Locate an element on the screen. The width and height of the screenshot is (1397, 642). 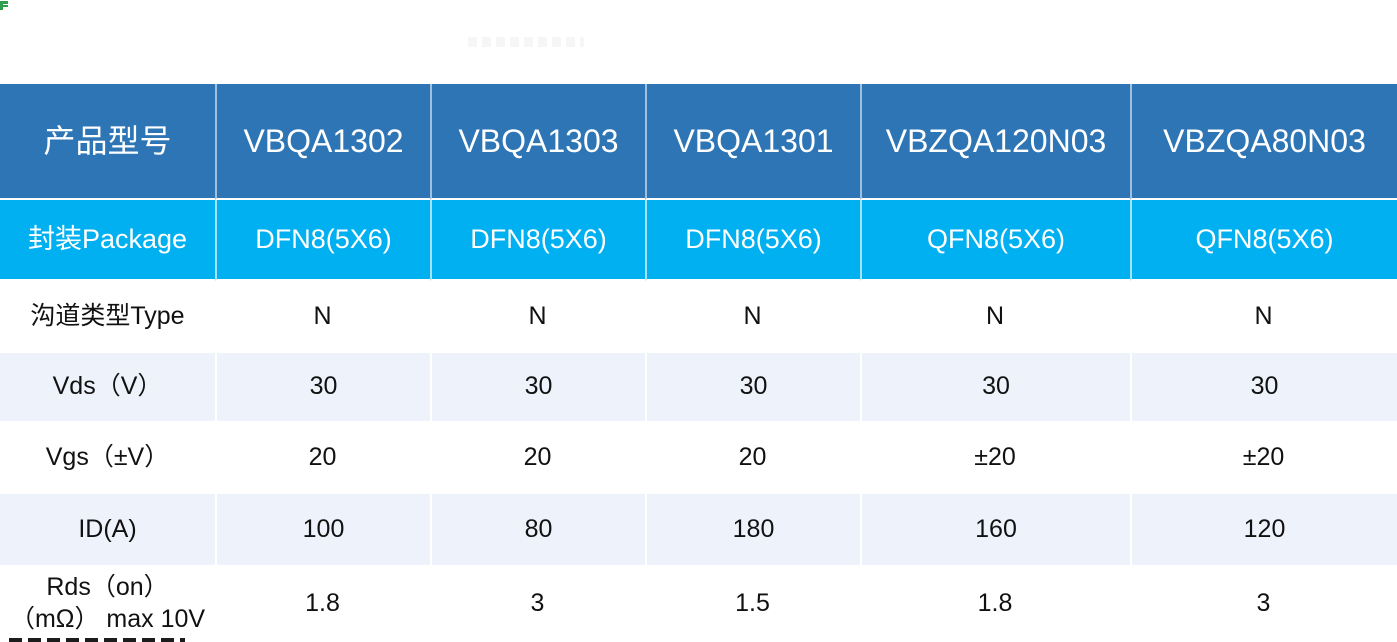
column-header-model: VBQA1303 is located at coordinates (537, 142).